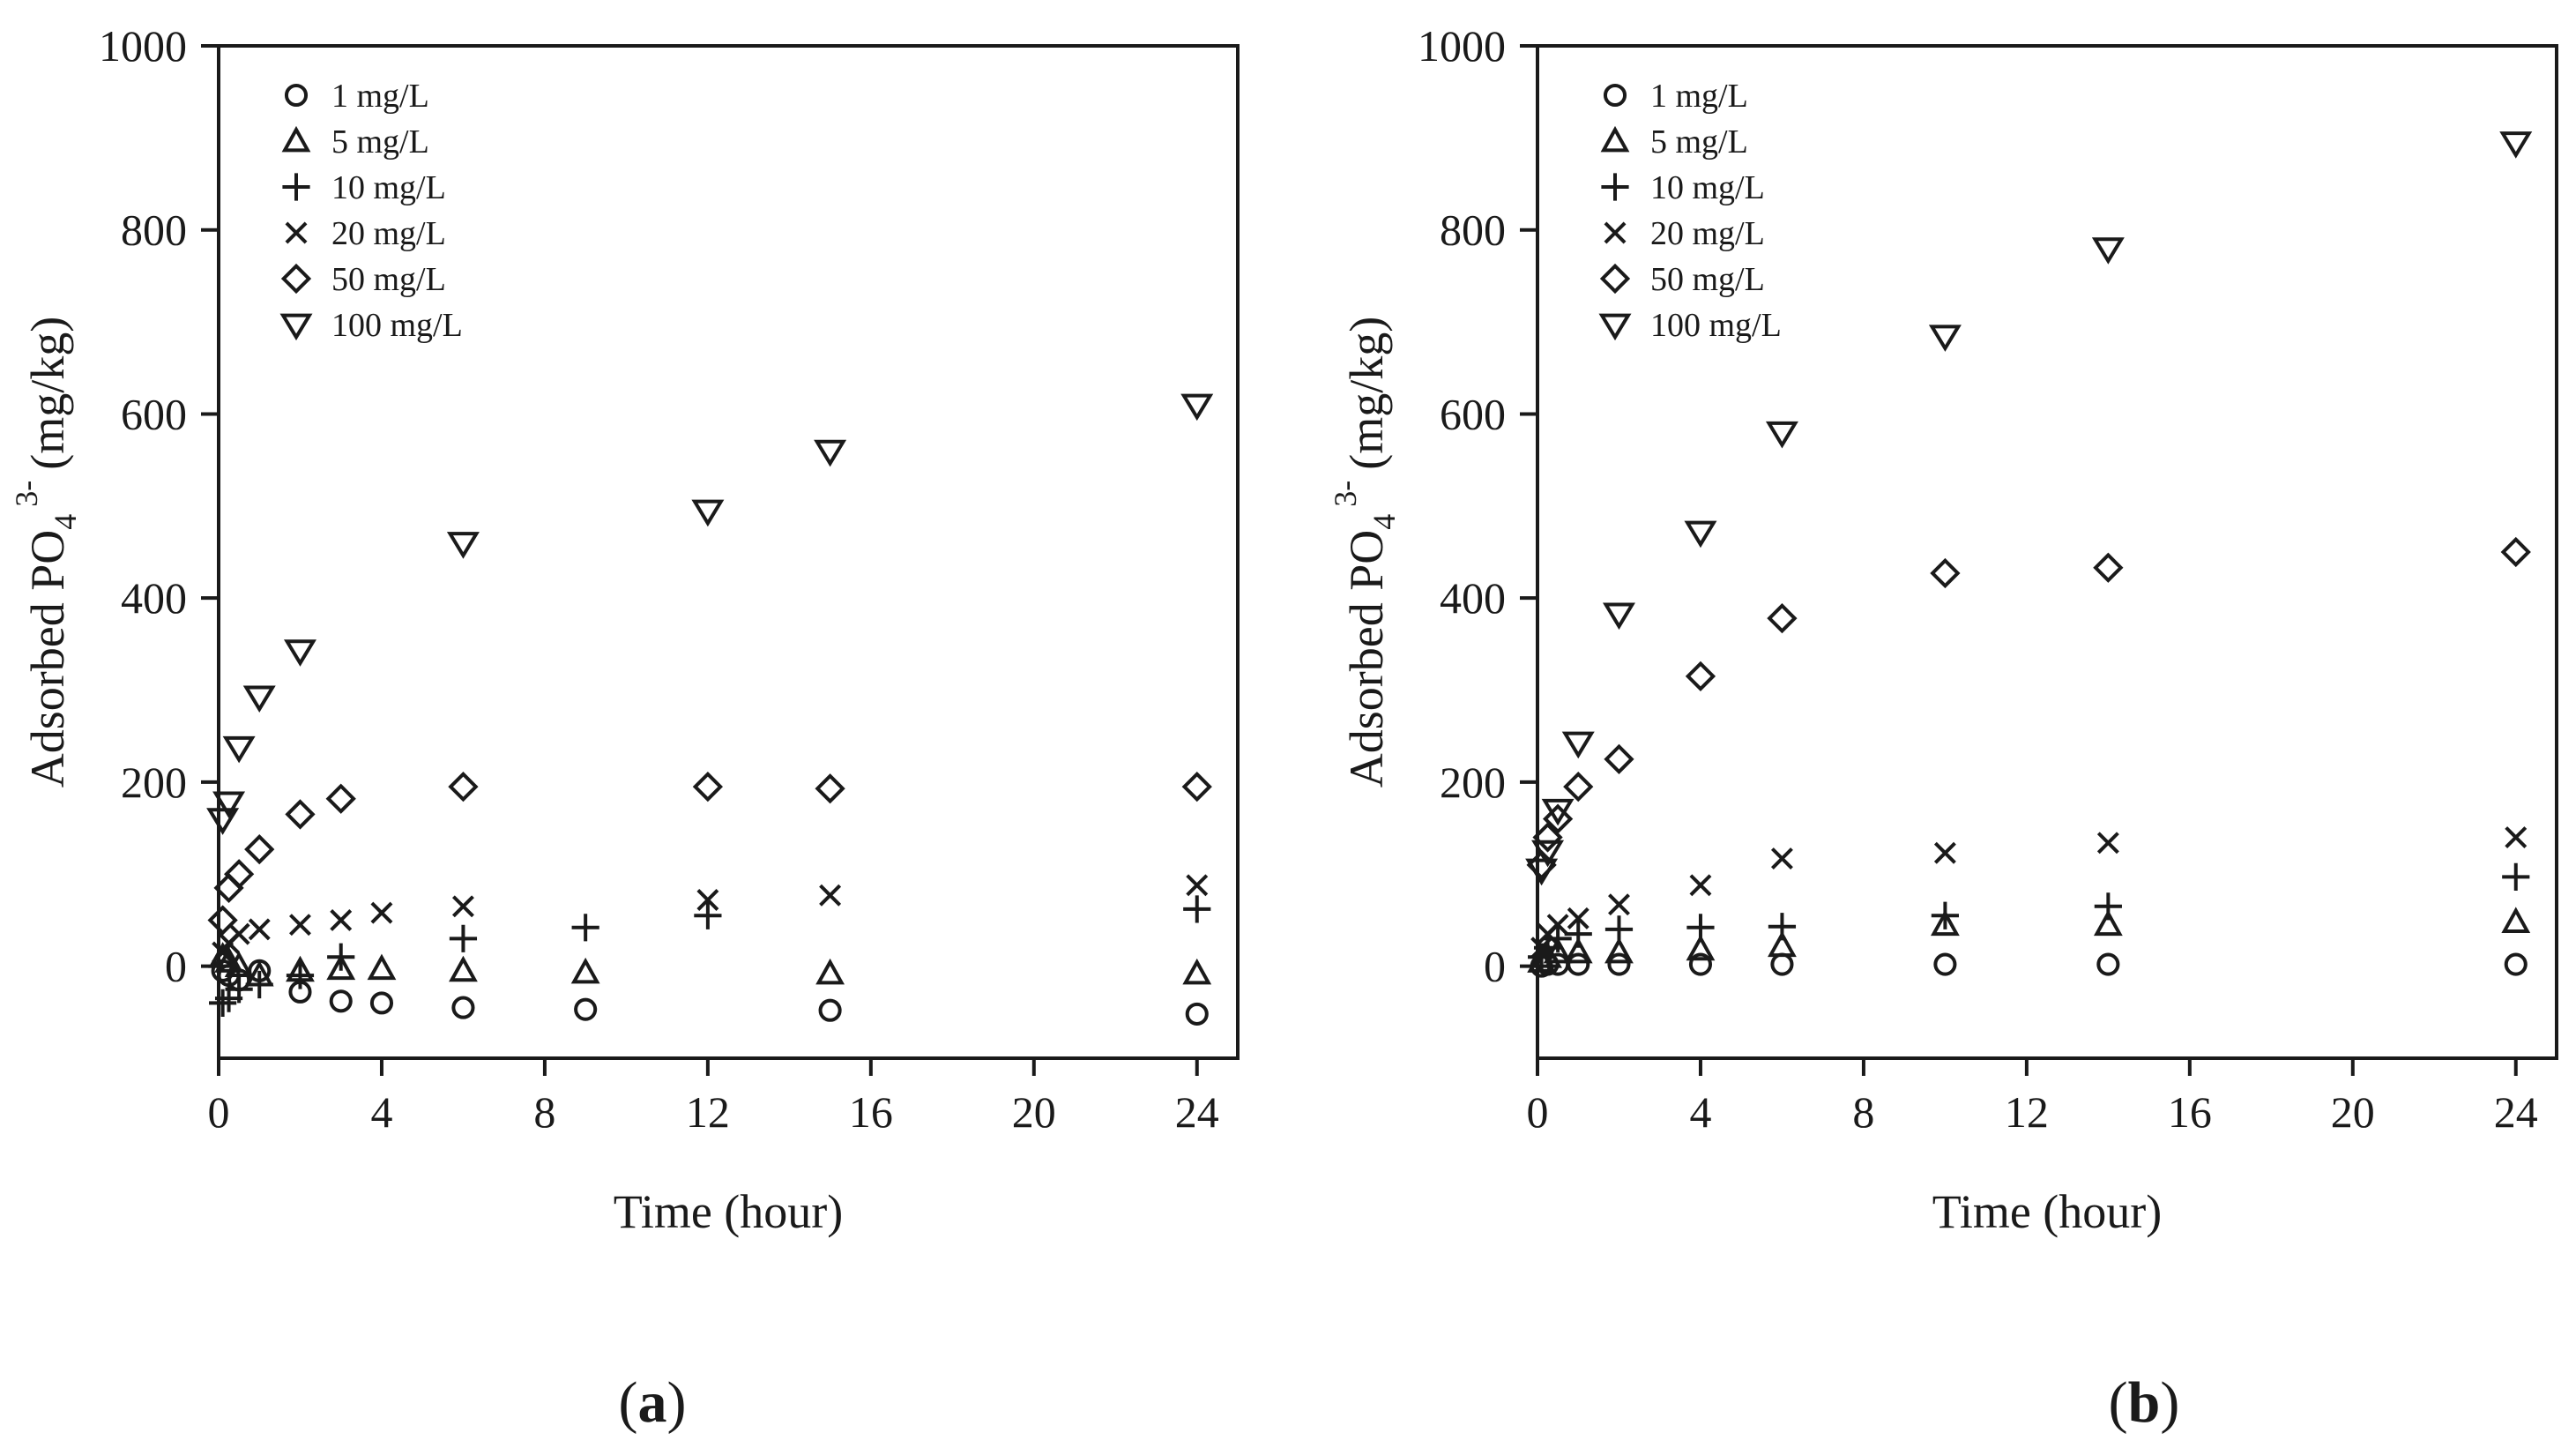 The image size is (2576, 1448). I want to click on panel-caption-b: (b), so click(2144, 1402).